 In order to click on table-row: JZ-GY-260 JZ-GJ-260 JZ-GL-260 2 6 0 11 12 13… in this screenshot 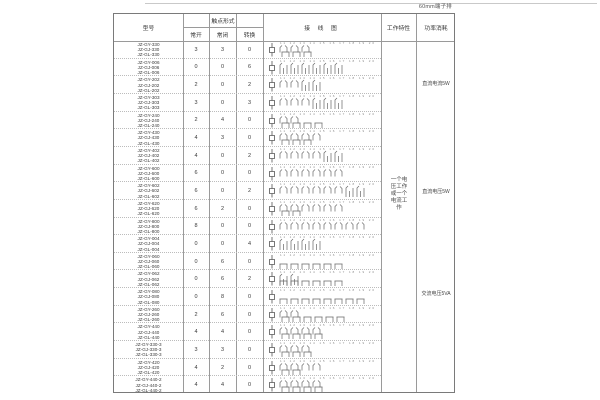, I will do `click(284, 314)`.